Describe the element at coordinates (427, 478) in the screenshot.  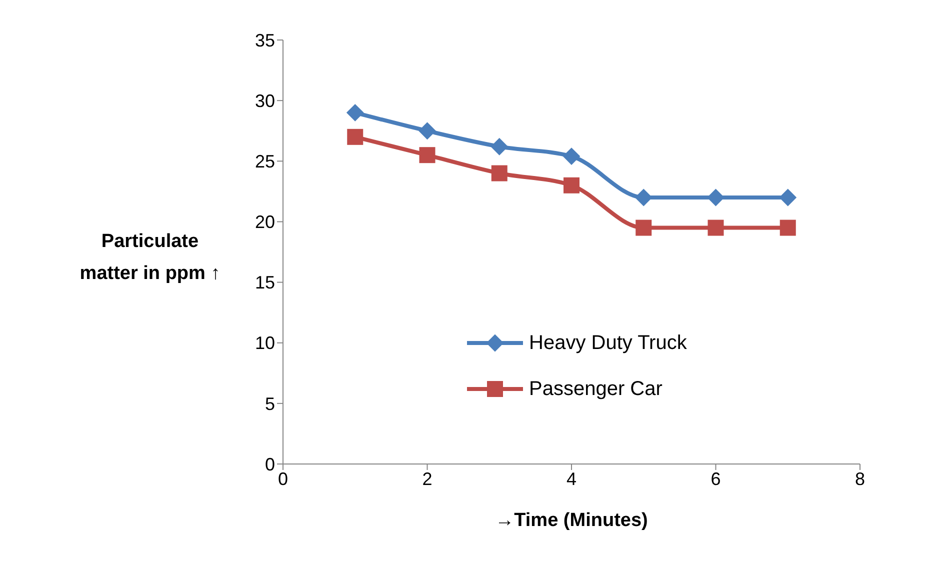
I see `x-tick-label: 2` at that location.